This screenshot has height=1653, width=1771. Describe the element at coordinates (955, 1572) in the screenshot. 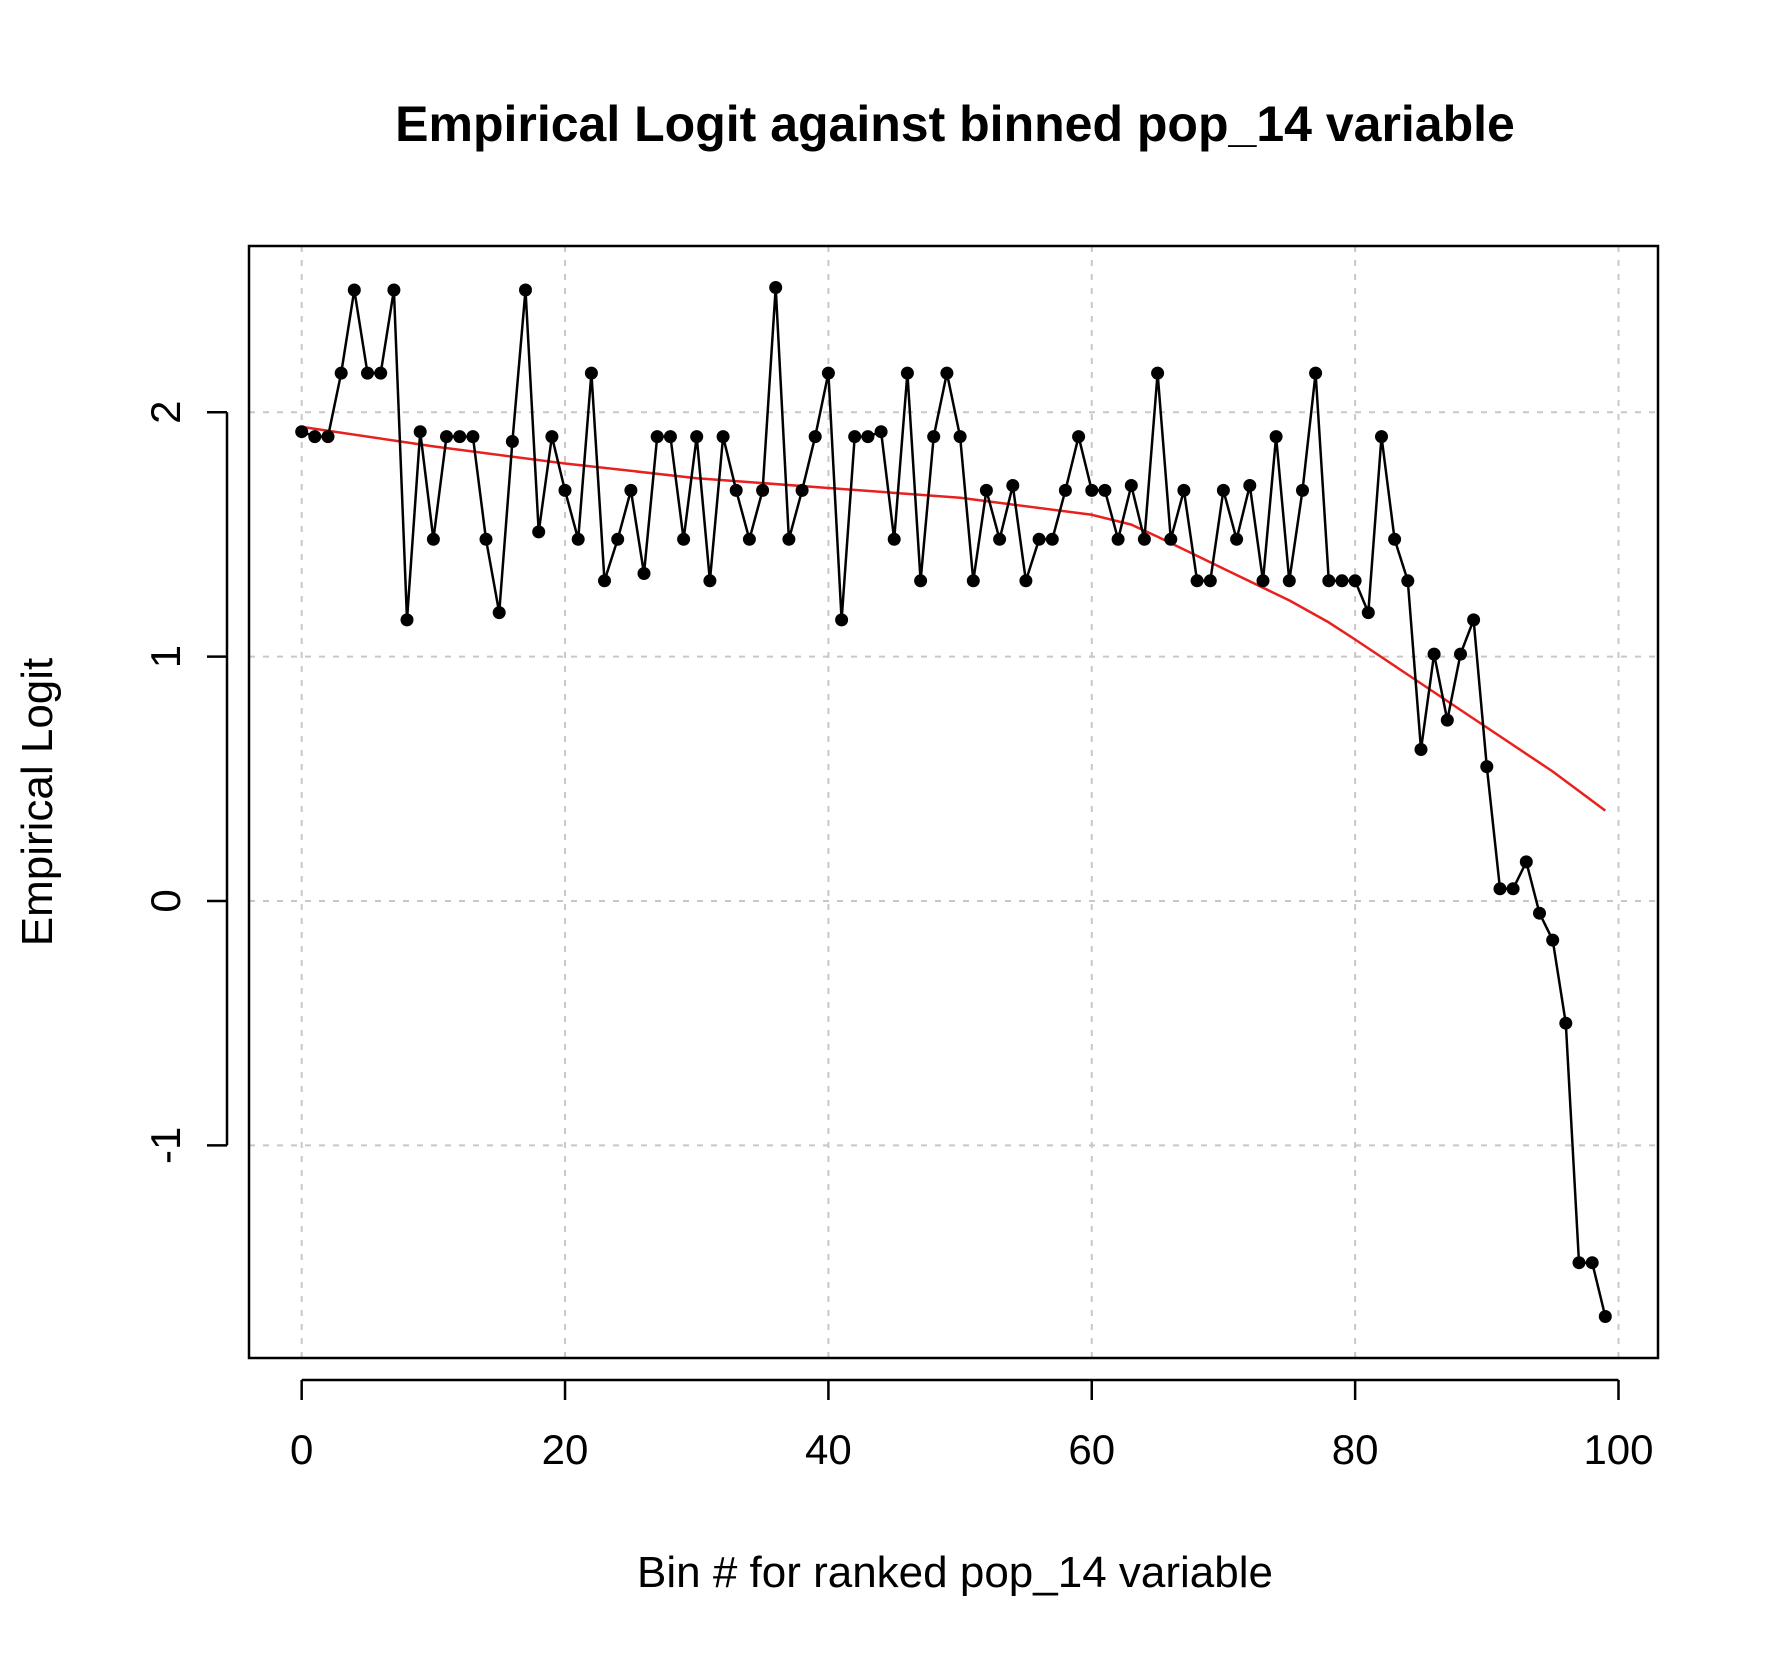

I see `x-axis-label: Bin # for ranked pop_14 variable` at that location.